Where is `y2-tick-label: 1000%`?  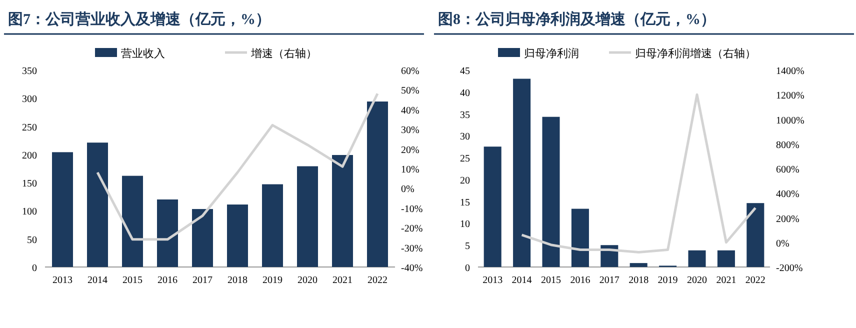
y2-tick-label: 1000% is located at coordinates (790, 120).